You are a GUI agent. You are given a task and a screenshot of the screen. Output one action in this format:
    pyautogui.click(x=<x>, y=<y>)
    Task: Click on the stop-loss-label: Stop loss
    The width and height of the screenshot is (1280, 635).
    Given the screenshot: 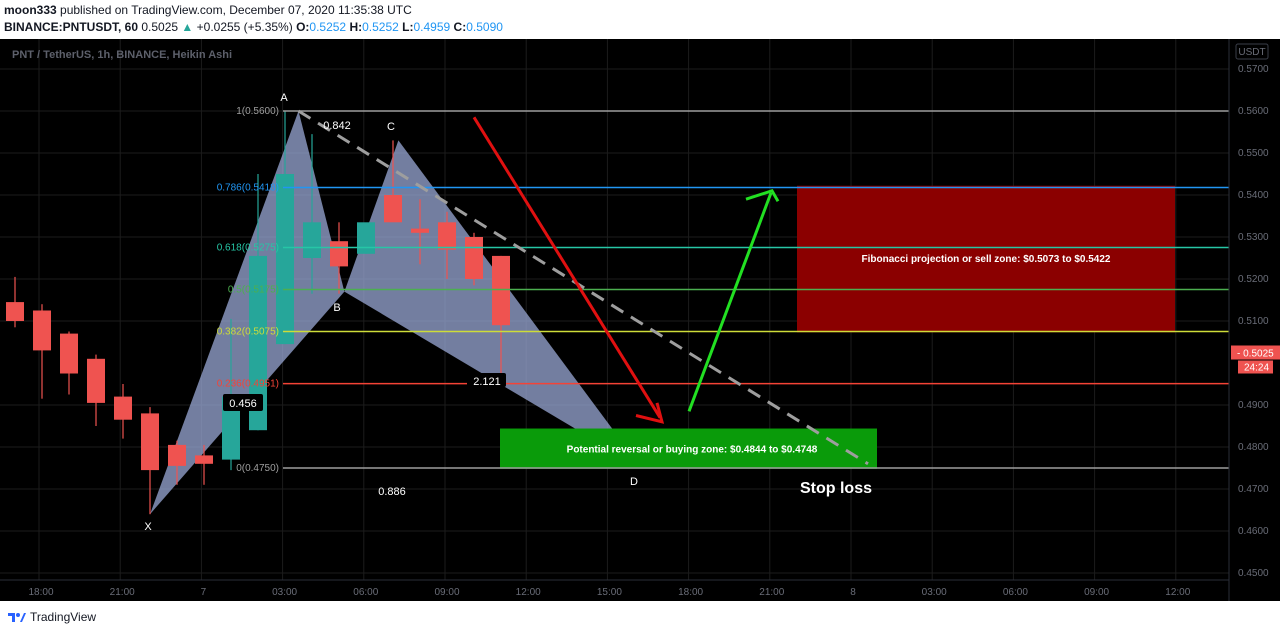 What is the action you would take?
    pyautogui.click(x=836, y=488)
    